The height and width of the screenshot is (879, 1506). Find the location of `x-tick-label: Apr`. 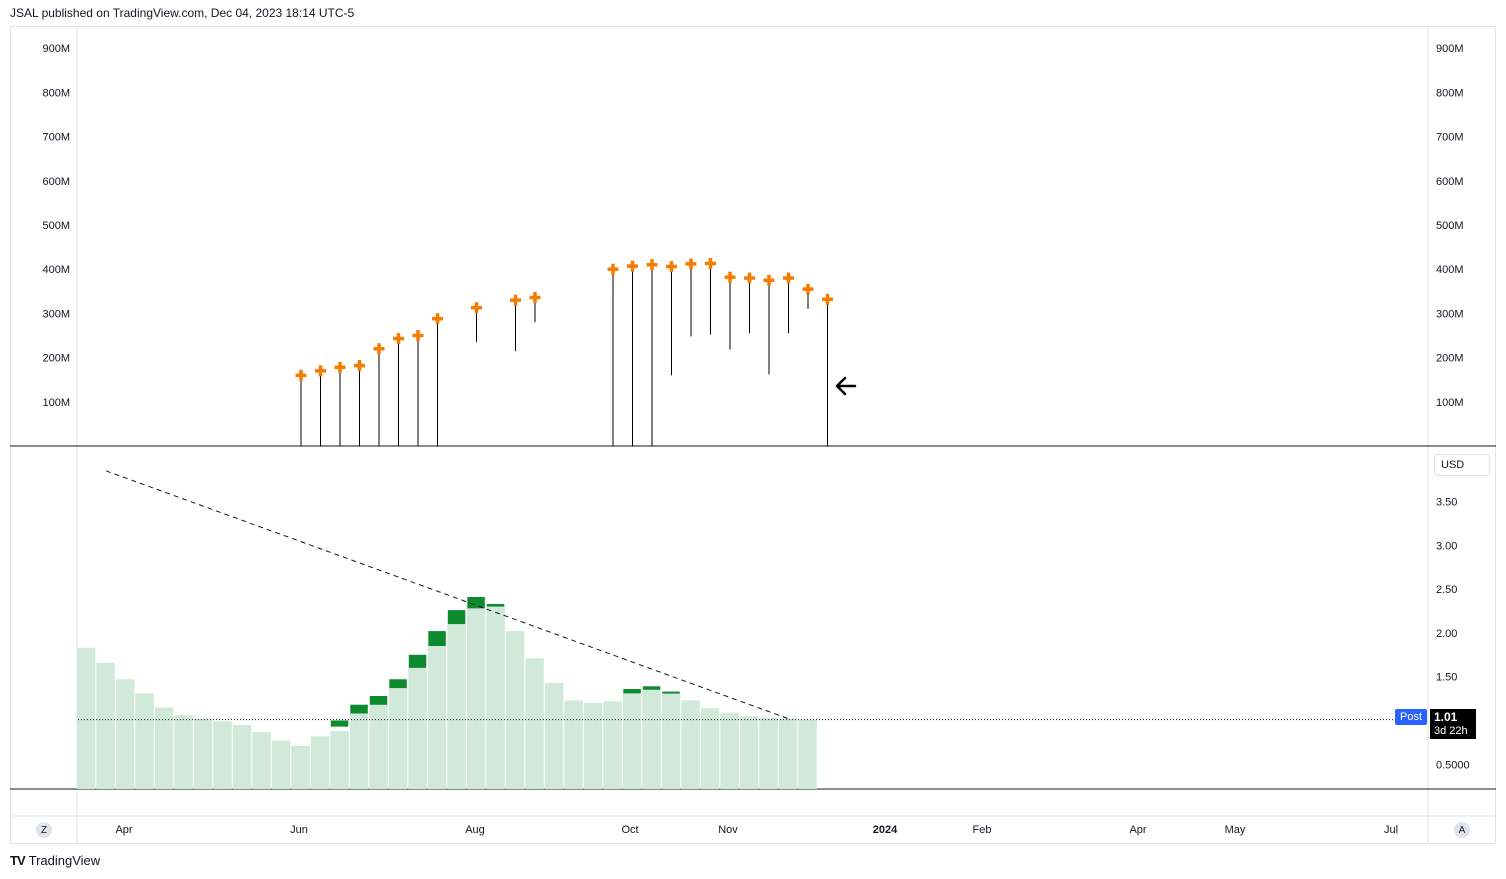

x-tick-label: Apr is located at coordinates (1137, 830).